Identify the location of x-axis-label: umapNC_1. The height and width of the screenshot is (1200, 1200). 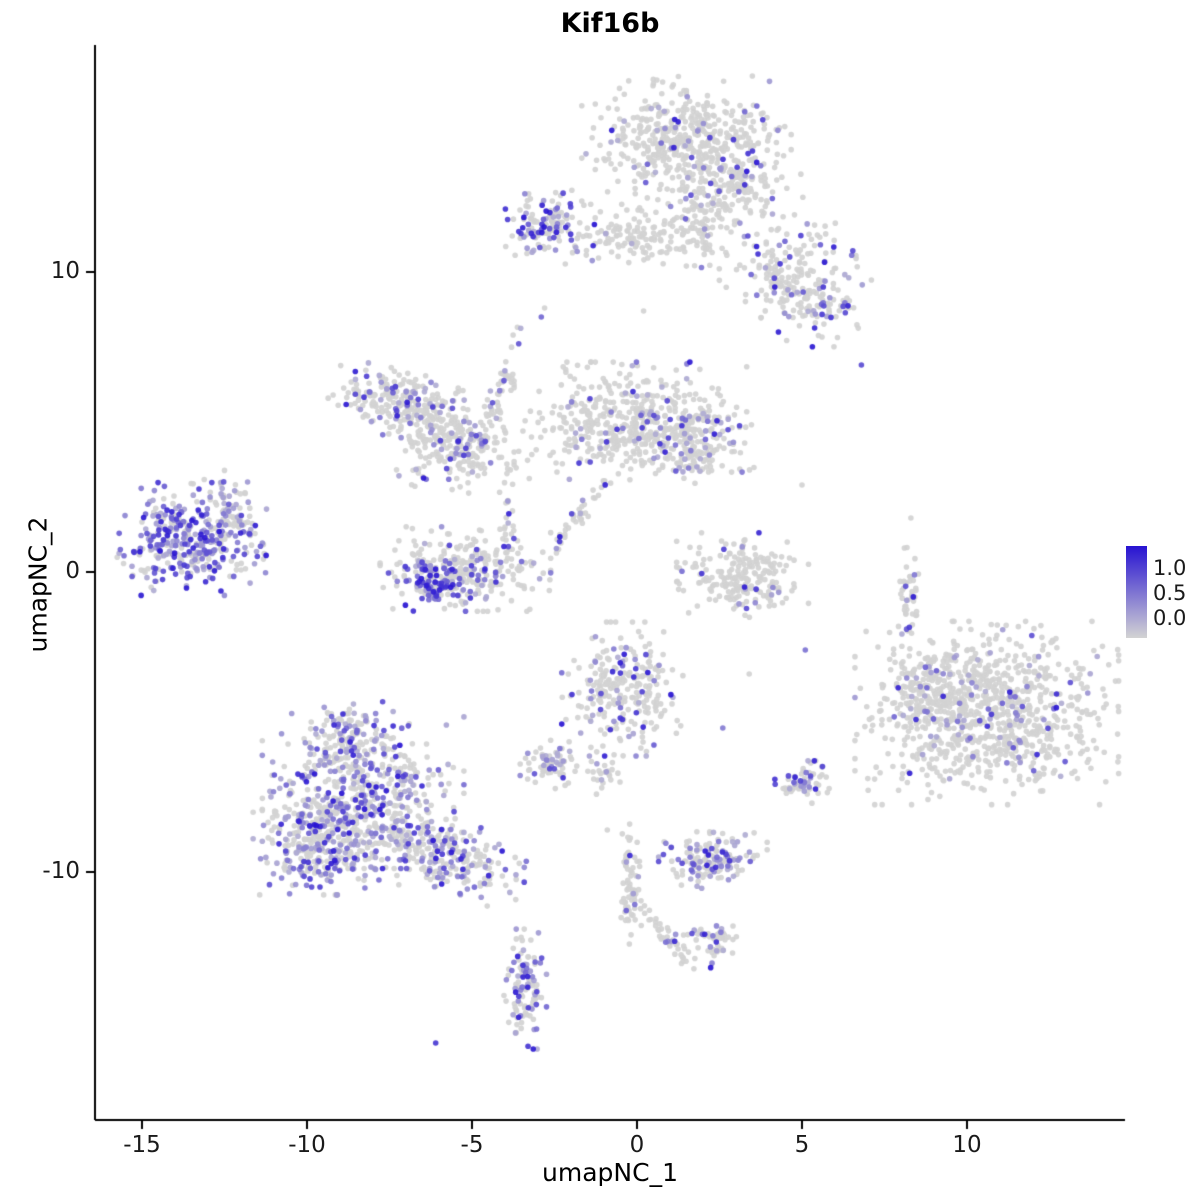
(610, 1172).